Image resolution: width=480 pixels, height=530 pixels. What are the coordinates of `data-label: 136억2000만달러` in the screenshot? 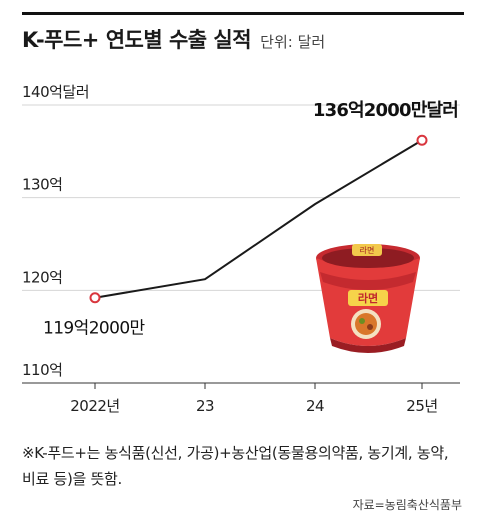 It's located at (385, 110).